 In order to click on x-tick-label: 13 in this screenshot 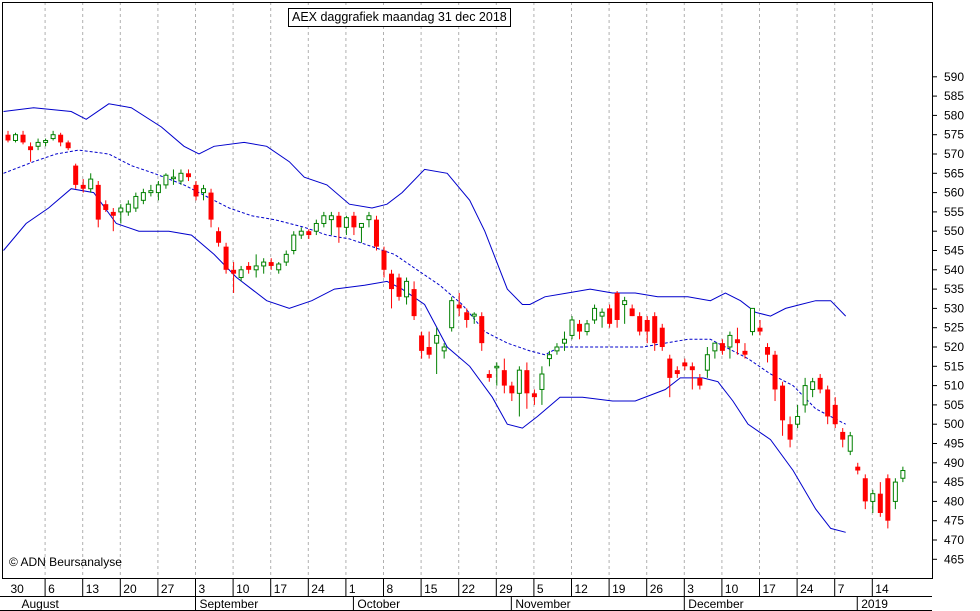, I will do `click(93, 589)`.